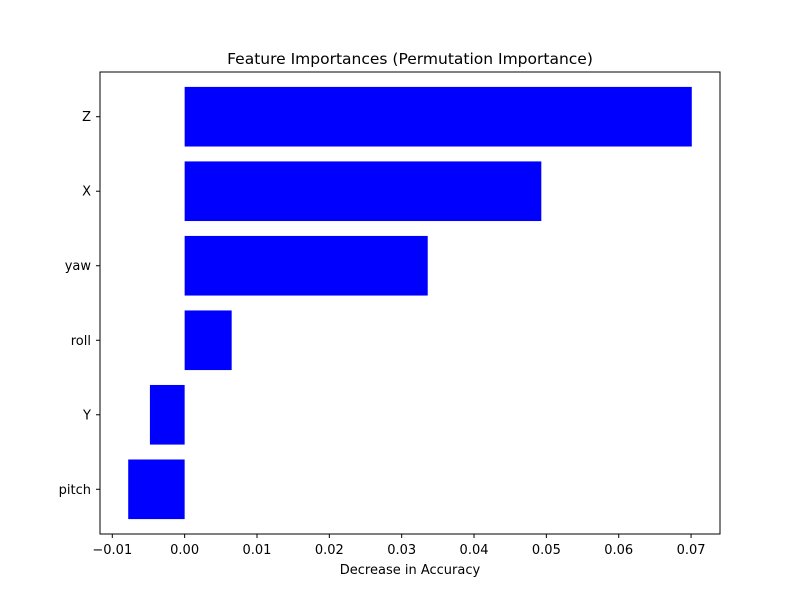 The image size is (800, 604). Describe the element at coordinates (78, 266) in the screenshot. I see `y-tick-label: yaw` at that location.